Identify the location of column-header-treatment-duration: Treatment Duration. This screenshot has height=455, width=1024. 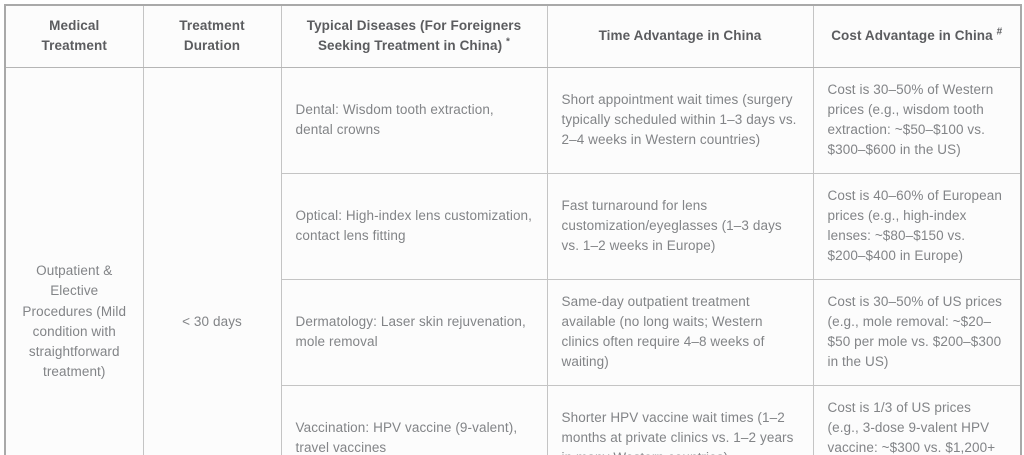
(212, 36).